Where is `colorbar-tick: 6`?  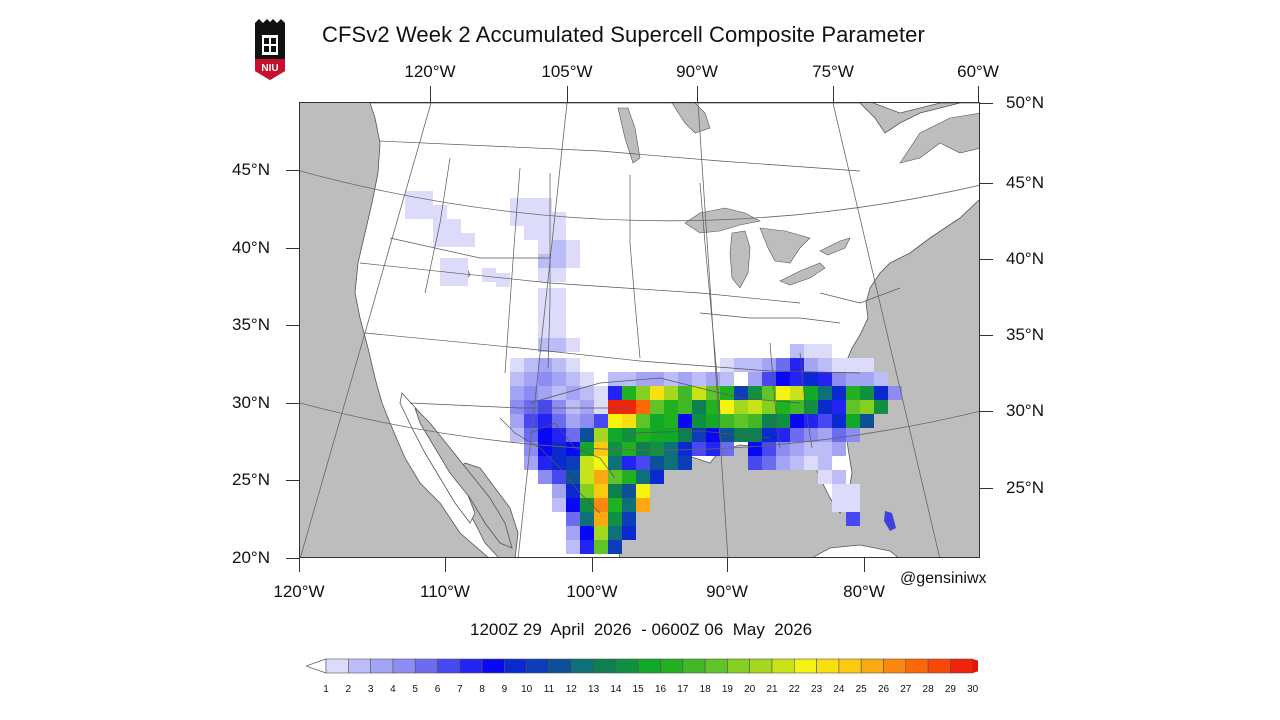
colorbar-tick: 6 is located at coordinates (437, 689).